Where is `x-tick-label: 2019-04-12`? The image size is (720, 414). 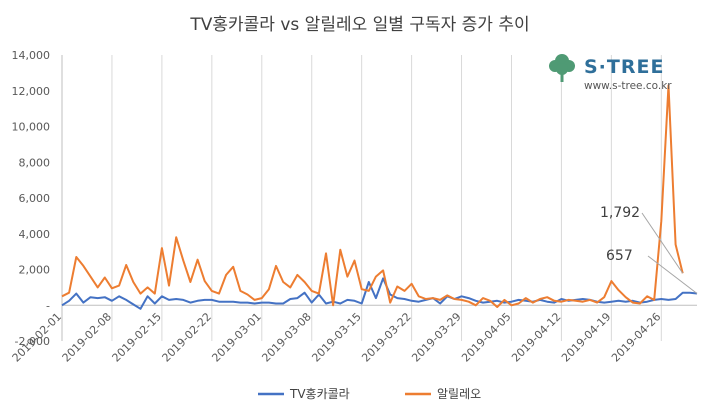 x-tick-label: 2019-04-12 is located at coordinates (536, 337).